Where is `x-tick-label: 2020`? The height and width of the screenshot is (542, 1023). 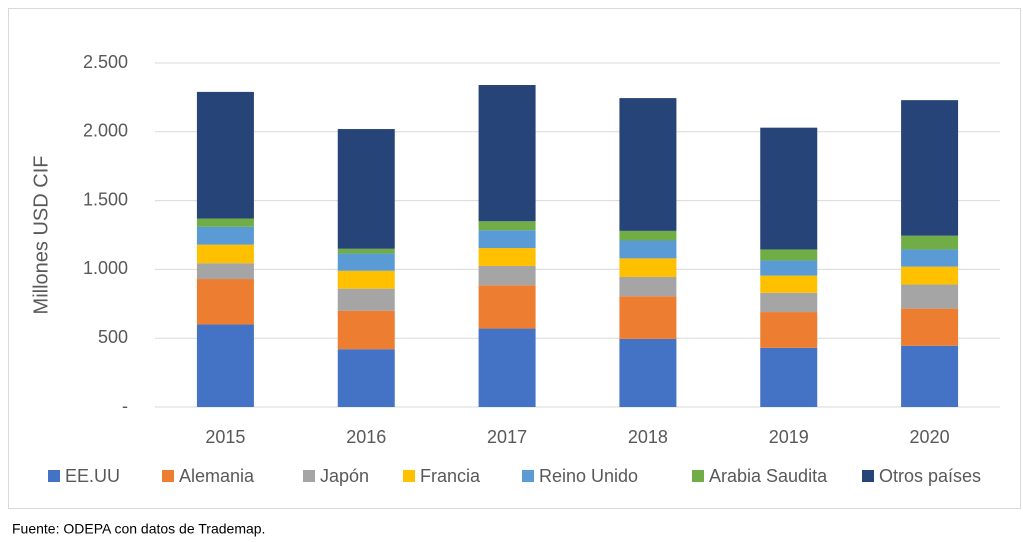 x-tick-label: 2020 is located at coordinates (930, 437).